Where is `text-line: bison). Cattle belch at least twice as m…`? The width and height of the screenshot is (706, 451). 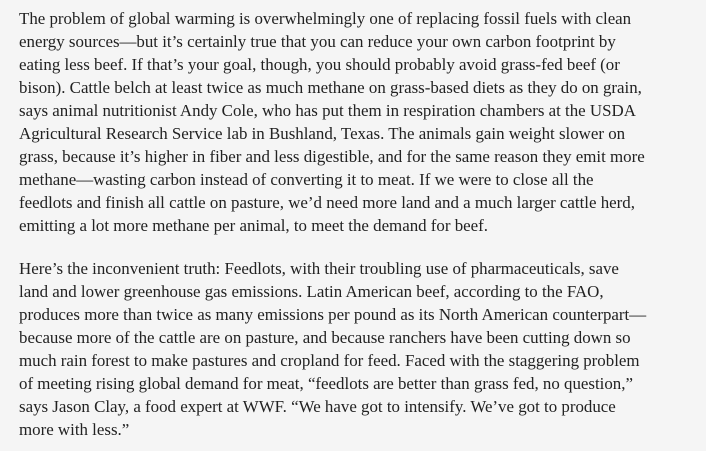 text-line: bison). Cattle belch at least twice as m… is located at coordinates (330, 87).